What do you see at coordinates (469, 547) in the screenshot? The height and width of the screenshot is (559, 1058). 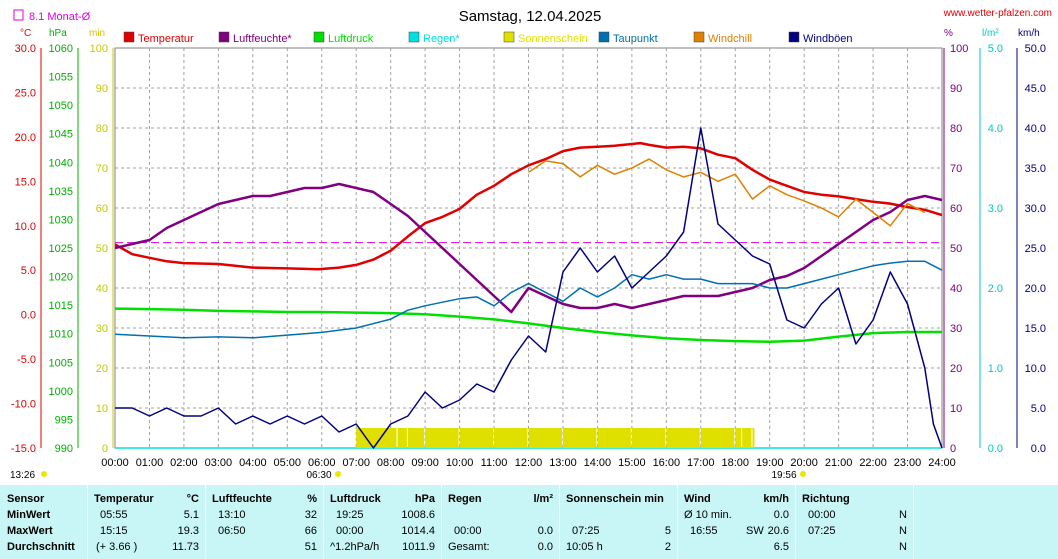 I see `rain-total-label: Gesamt:` at bounding box center [469, 547].